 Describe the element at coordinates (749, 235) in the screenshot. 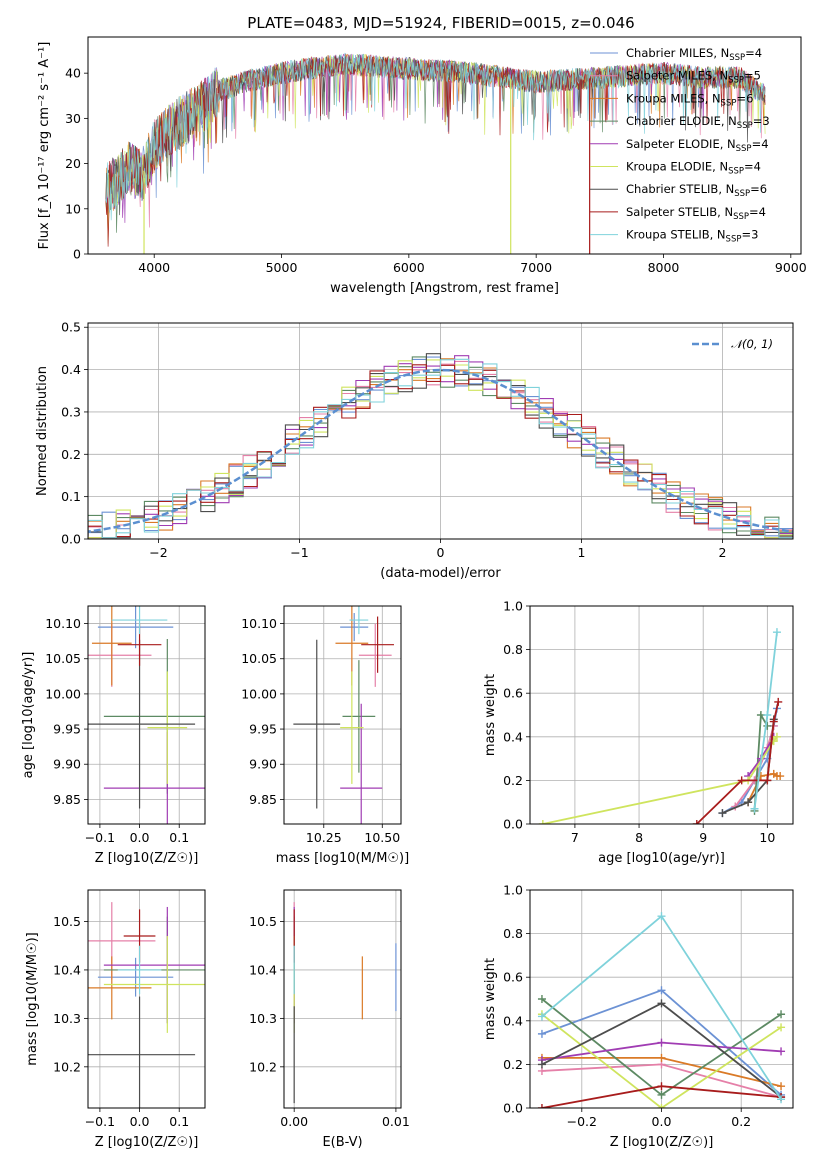

I see `legend-label-count: =3` at that location.